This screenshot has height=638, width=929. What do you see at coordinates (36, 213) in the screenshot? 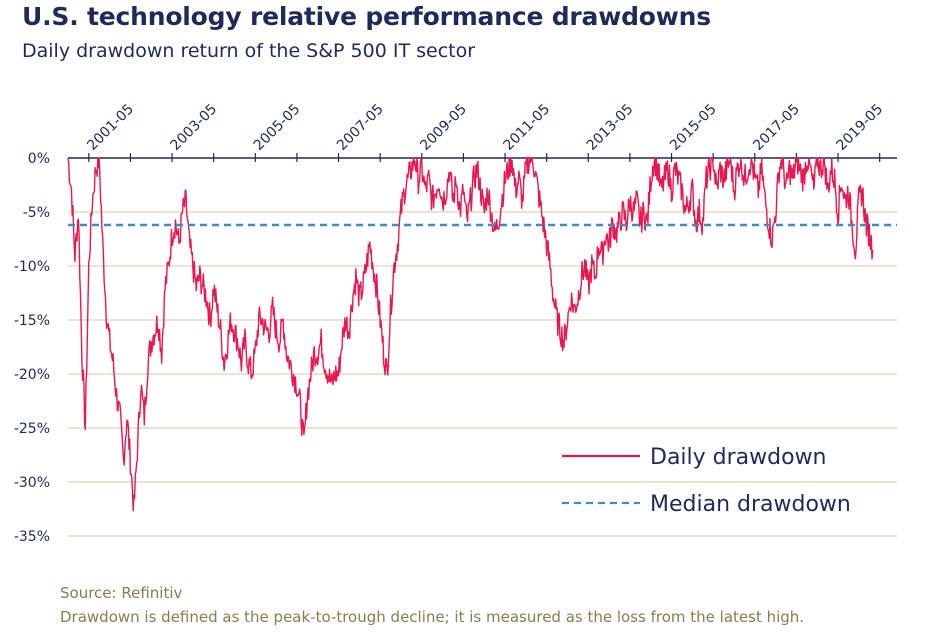
I see `y-tick-label: -5%` at bounding box center [36, 213].